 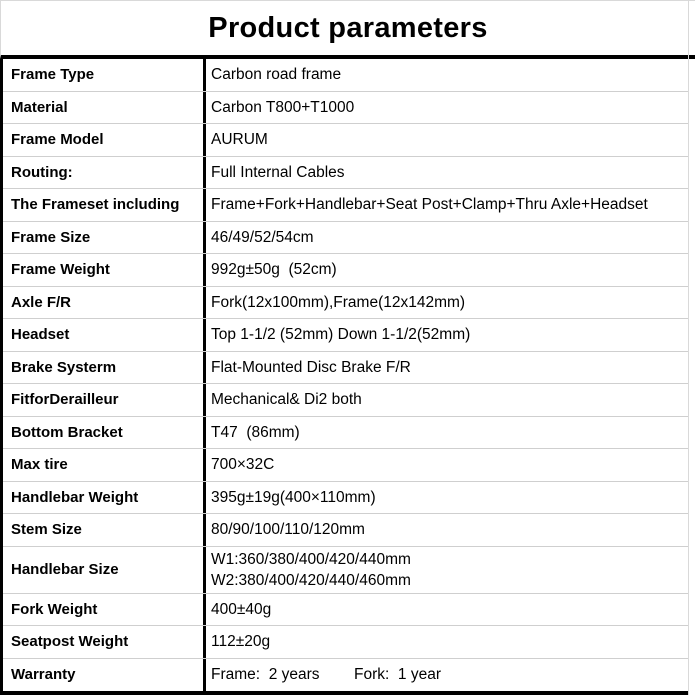 I want to click on row-label: Warranty, so click(x=104, y=674).